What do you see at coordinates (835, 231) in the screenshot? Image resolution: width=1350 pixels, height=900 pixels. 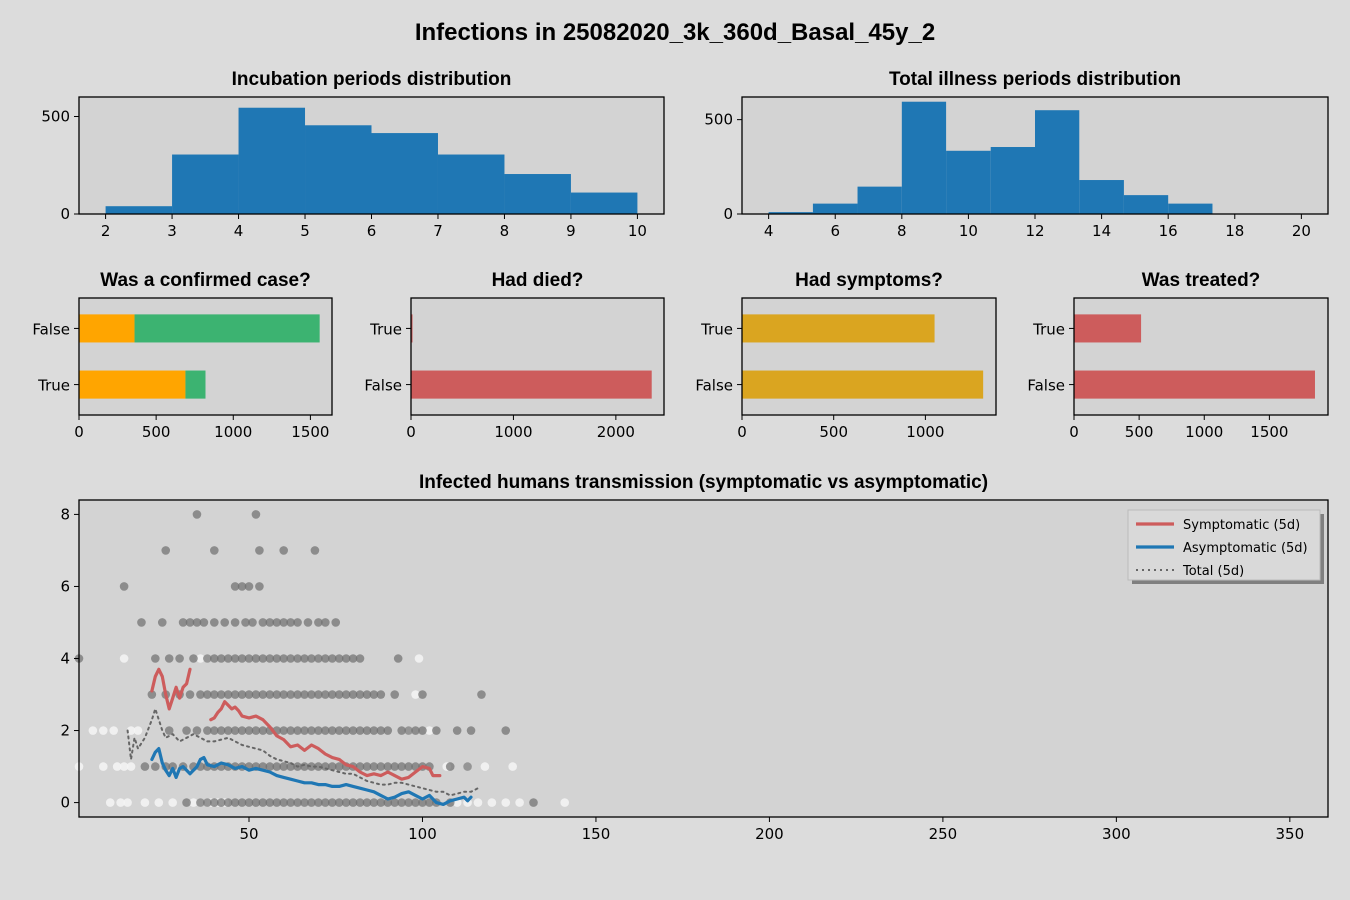 I see `x-tick-label: 6` at bounding box center [835, 231].